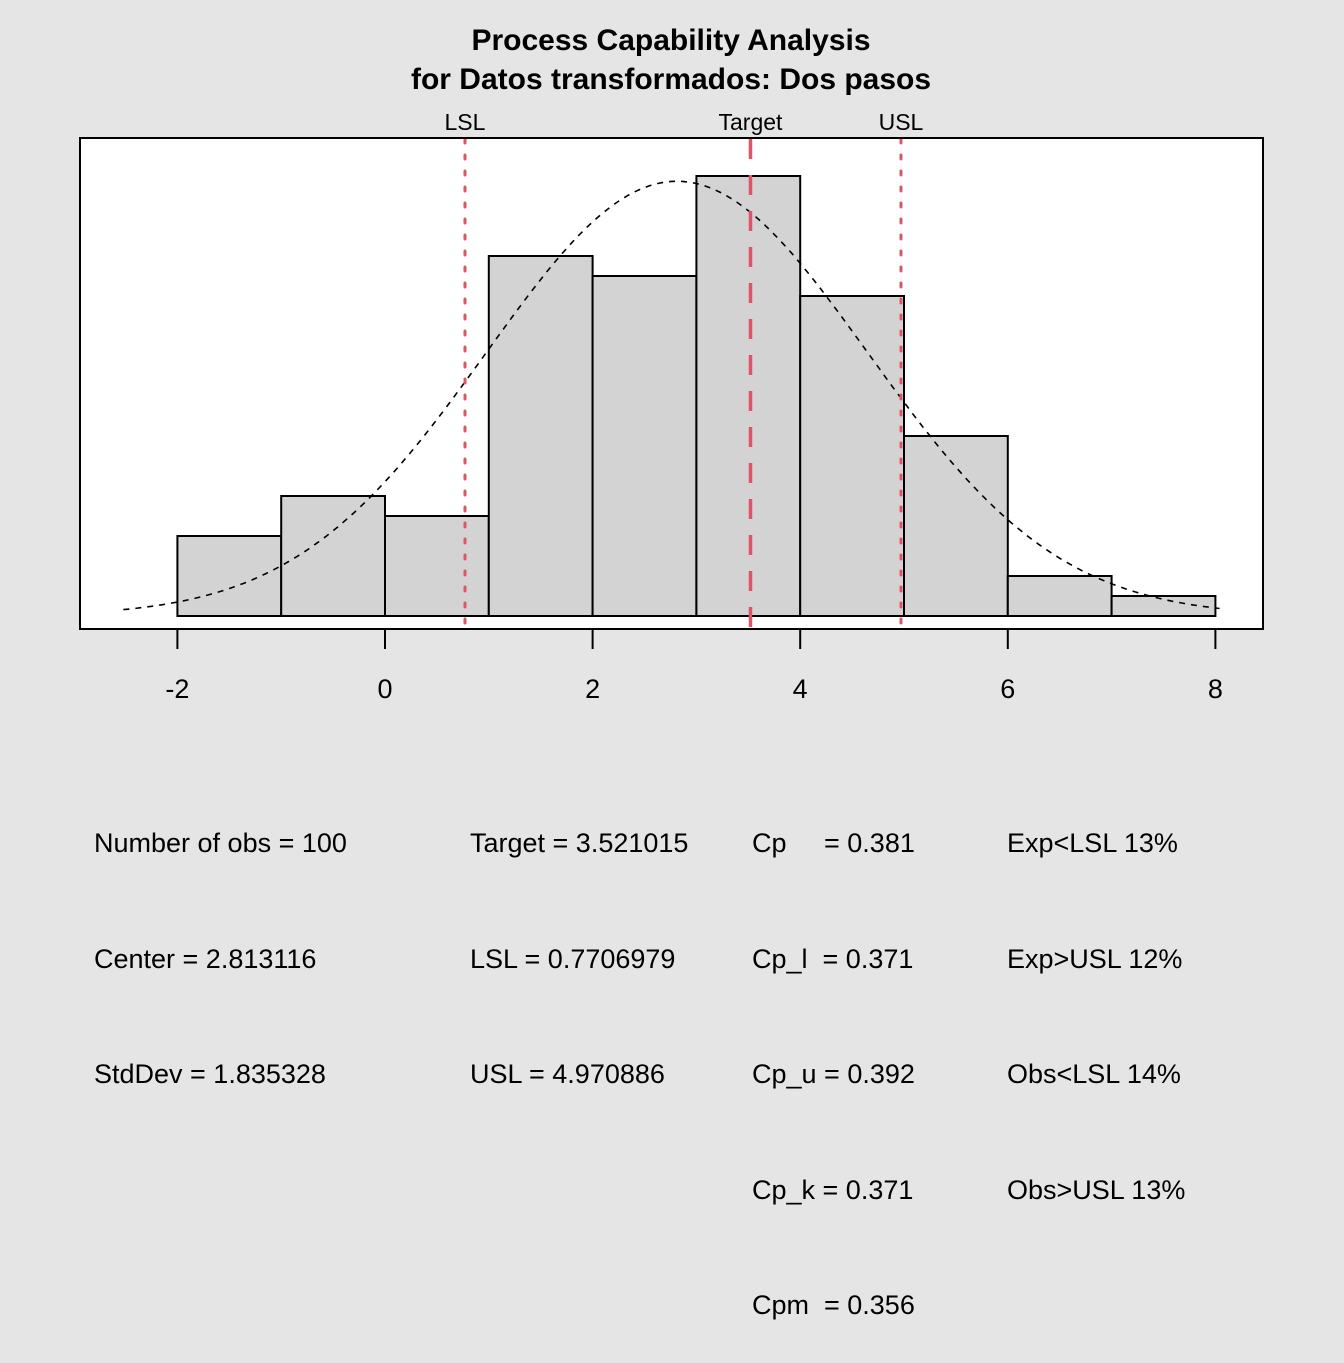 This screenshot has height=1363, width=1344. What do you see at coordinates (1095, 958) in the screenshot?
I see `stat-exp-usl: Exp>USL 12%` at bounding box center [1095, 958].